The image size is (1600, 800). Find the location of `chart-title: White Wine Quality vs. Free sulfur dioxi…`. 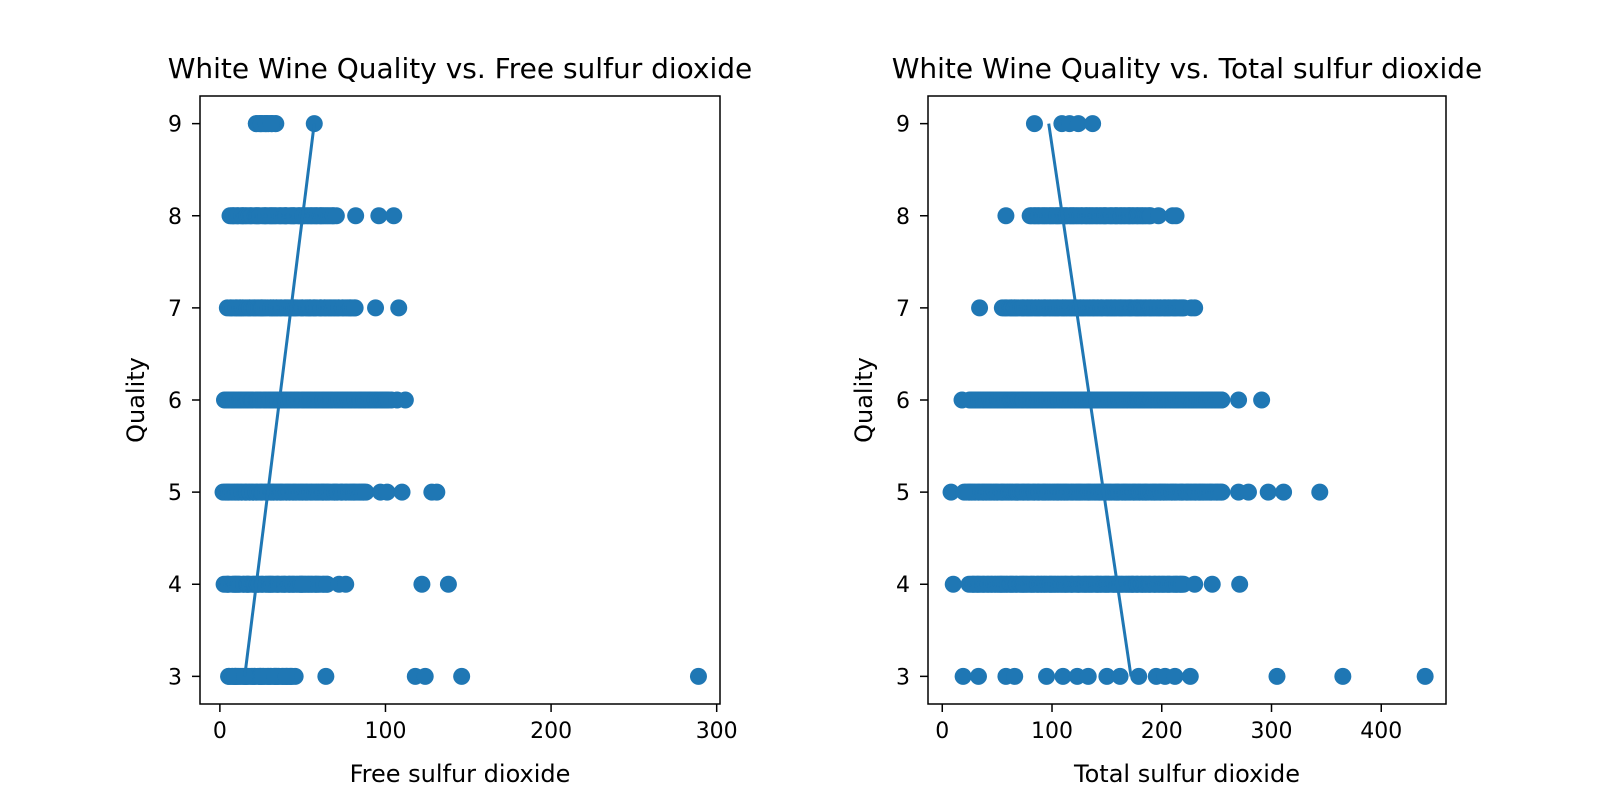

chart-title: White Wine Quality vs. Free sulfur dioxi… is located at coordinates (460, 68).